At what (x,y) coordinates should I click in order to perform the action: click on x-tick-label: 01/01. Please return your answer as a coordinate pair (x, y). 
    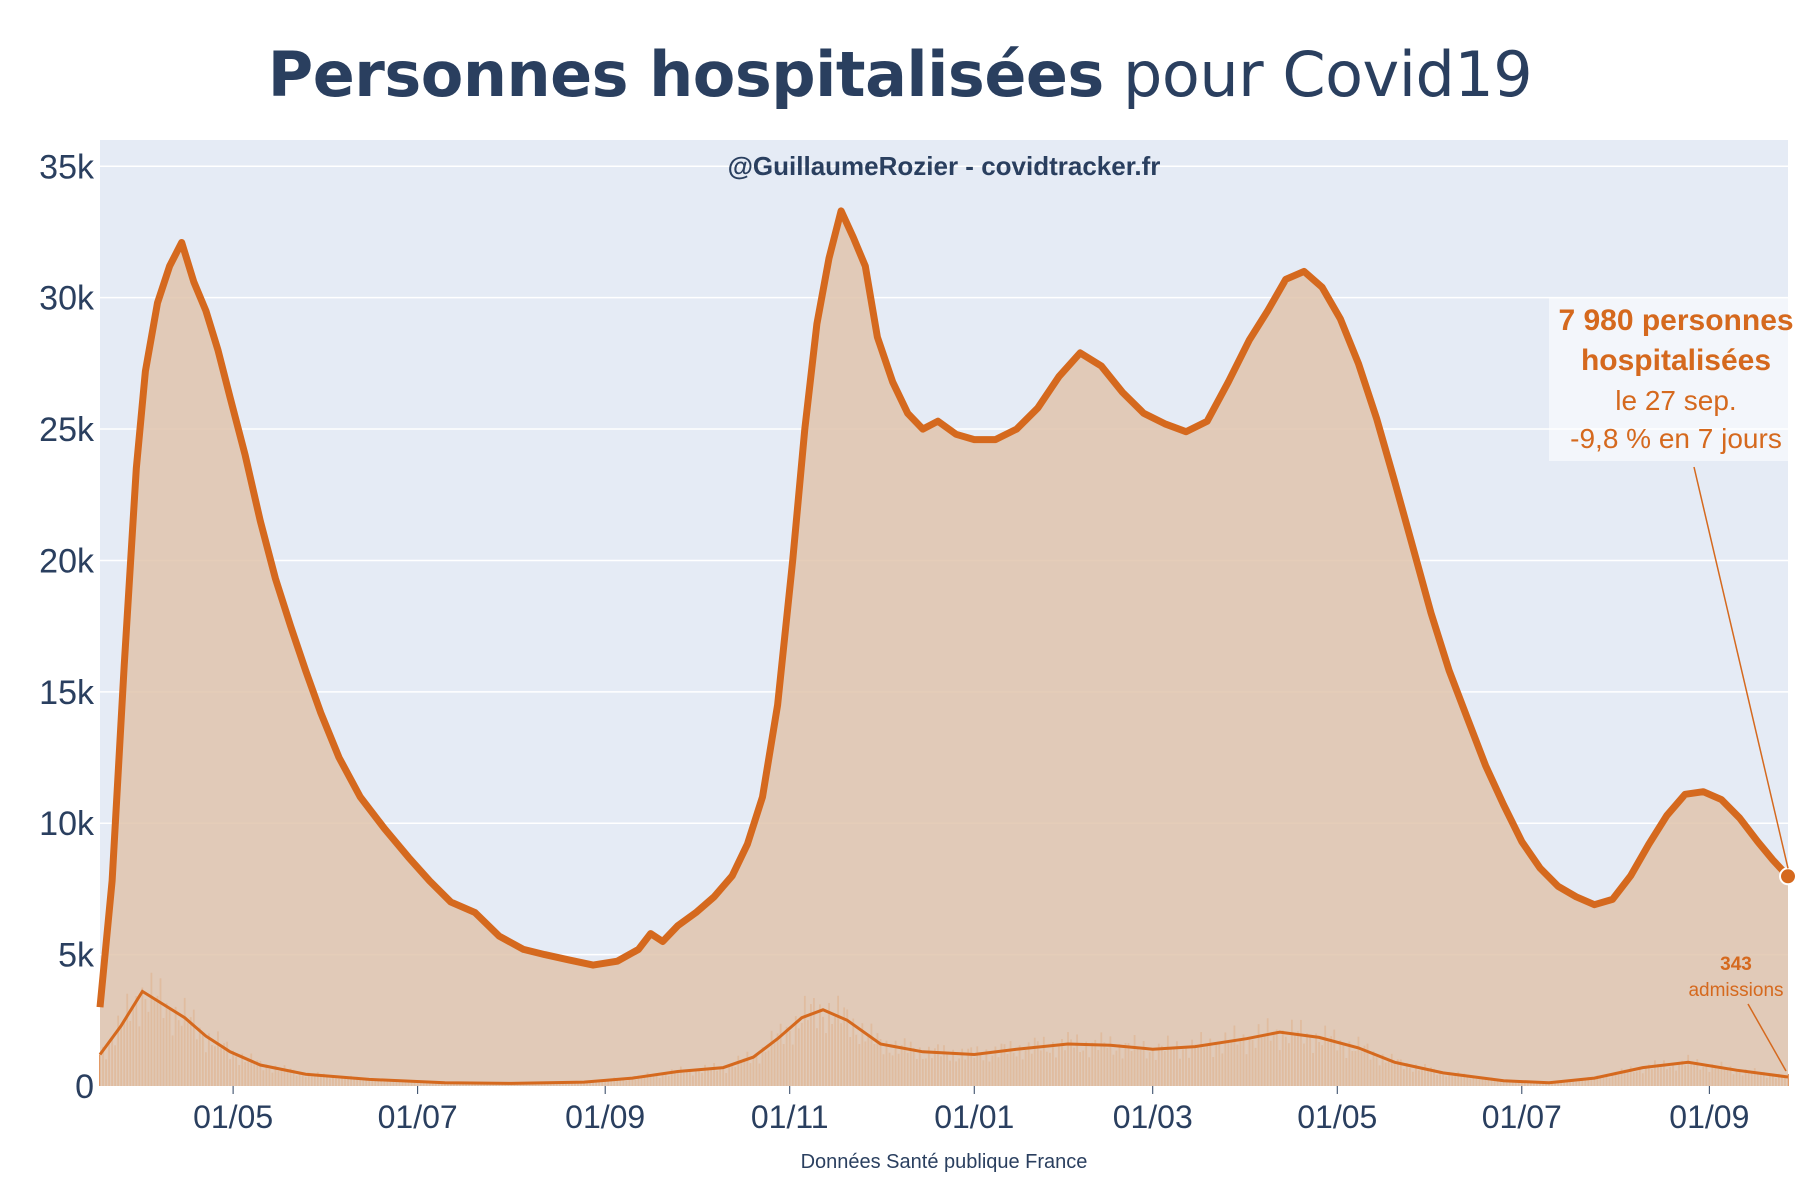
    Looking at the image, I should click on (974, 1117).